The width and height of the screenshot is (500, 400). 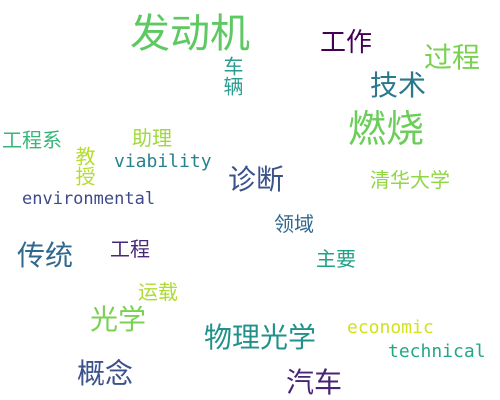 What do you see at coordinates (386, 129) in the screenshot?
I see `word-ranshao: 燃烧` at bounding box center [386, 129].